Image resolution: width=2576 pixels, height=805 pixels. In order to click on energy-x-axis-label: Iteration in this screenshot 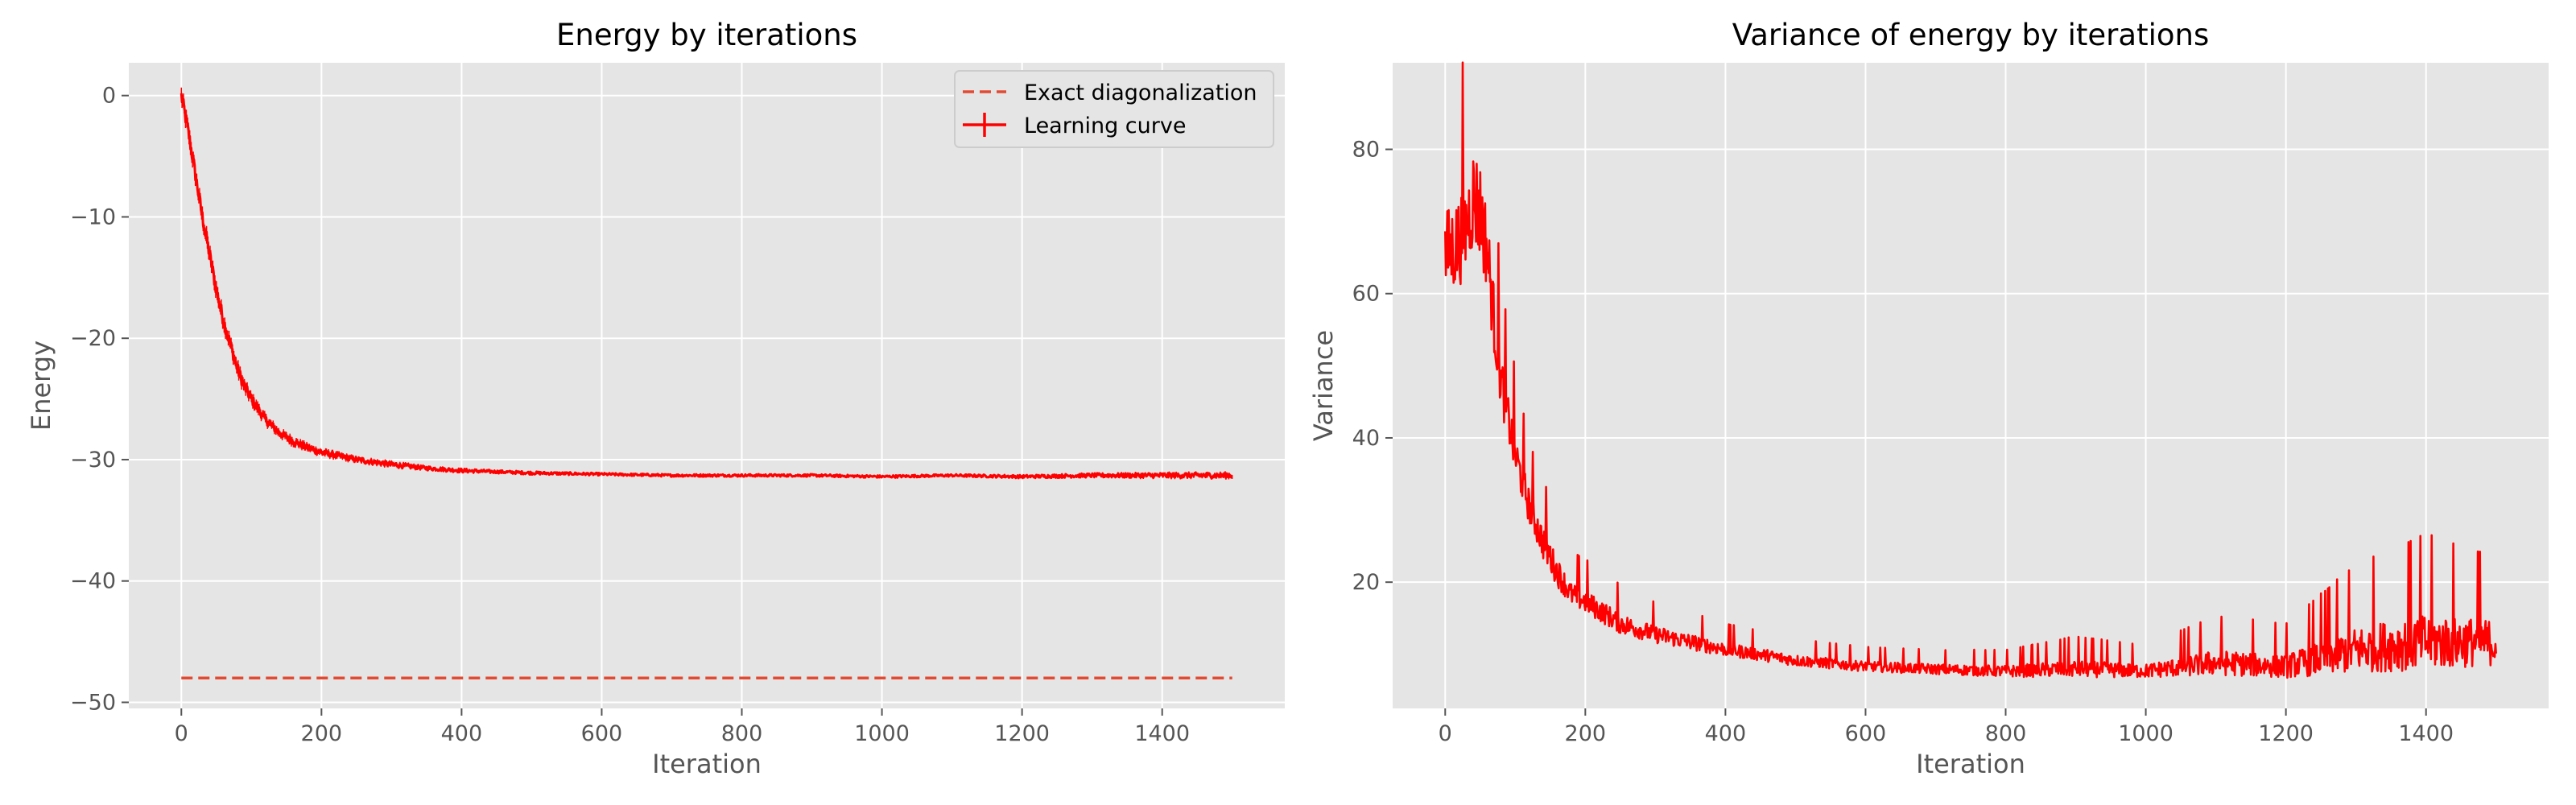, I will do `click(707, 764)`.